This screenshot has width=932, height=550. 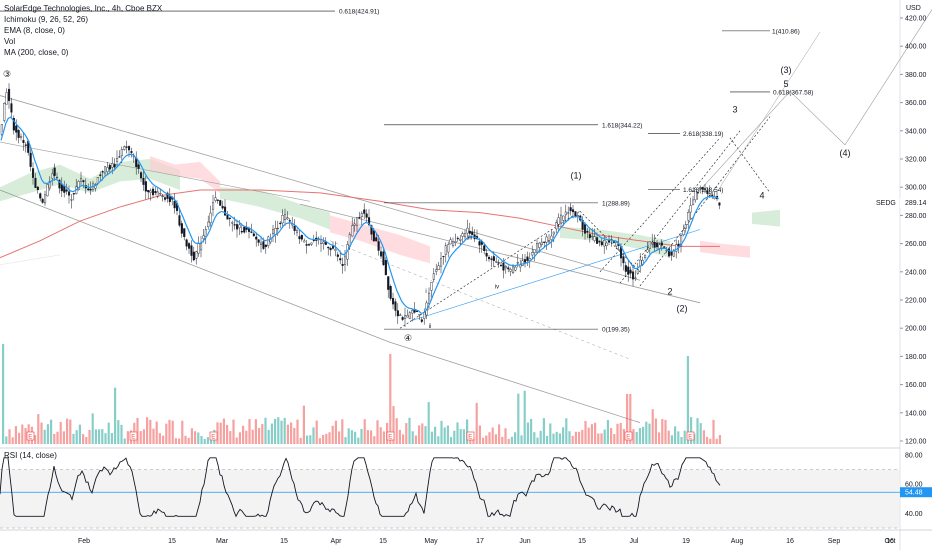 I want to click on y-tick-label: 280.00, so click(x=916, y=216).